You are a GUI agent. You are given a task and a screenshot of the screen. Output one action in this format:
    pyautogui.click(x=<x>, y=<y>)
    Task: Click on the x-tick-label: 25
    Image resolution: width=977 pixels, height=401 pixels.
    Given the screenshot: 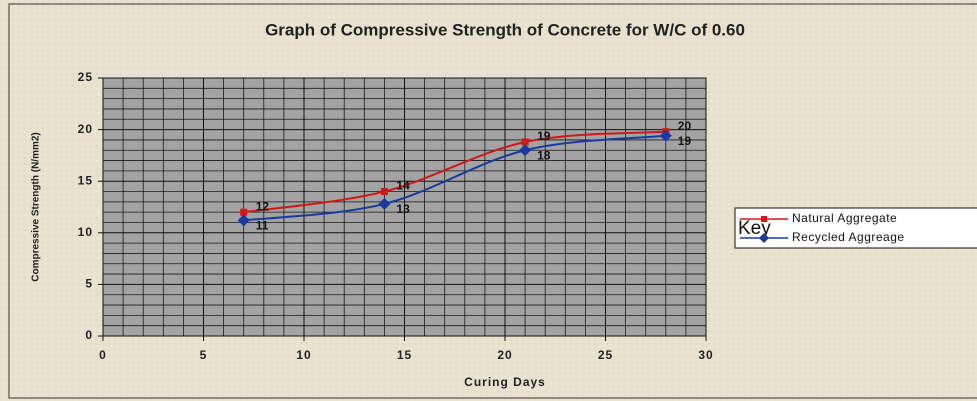 What is the action you would take?
    pyautogui.click(x=605, y=355)
    